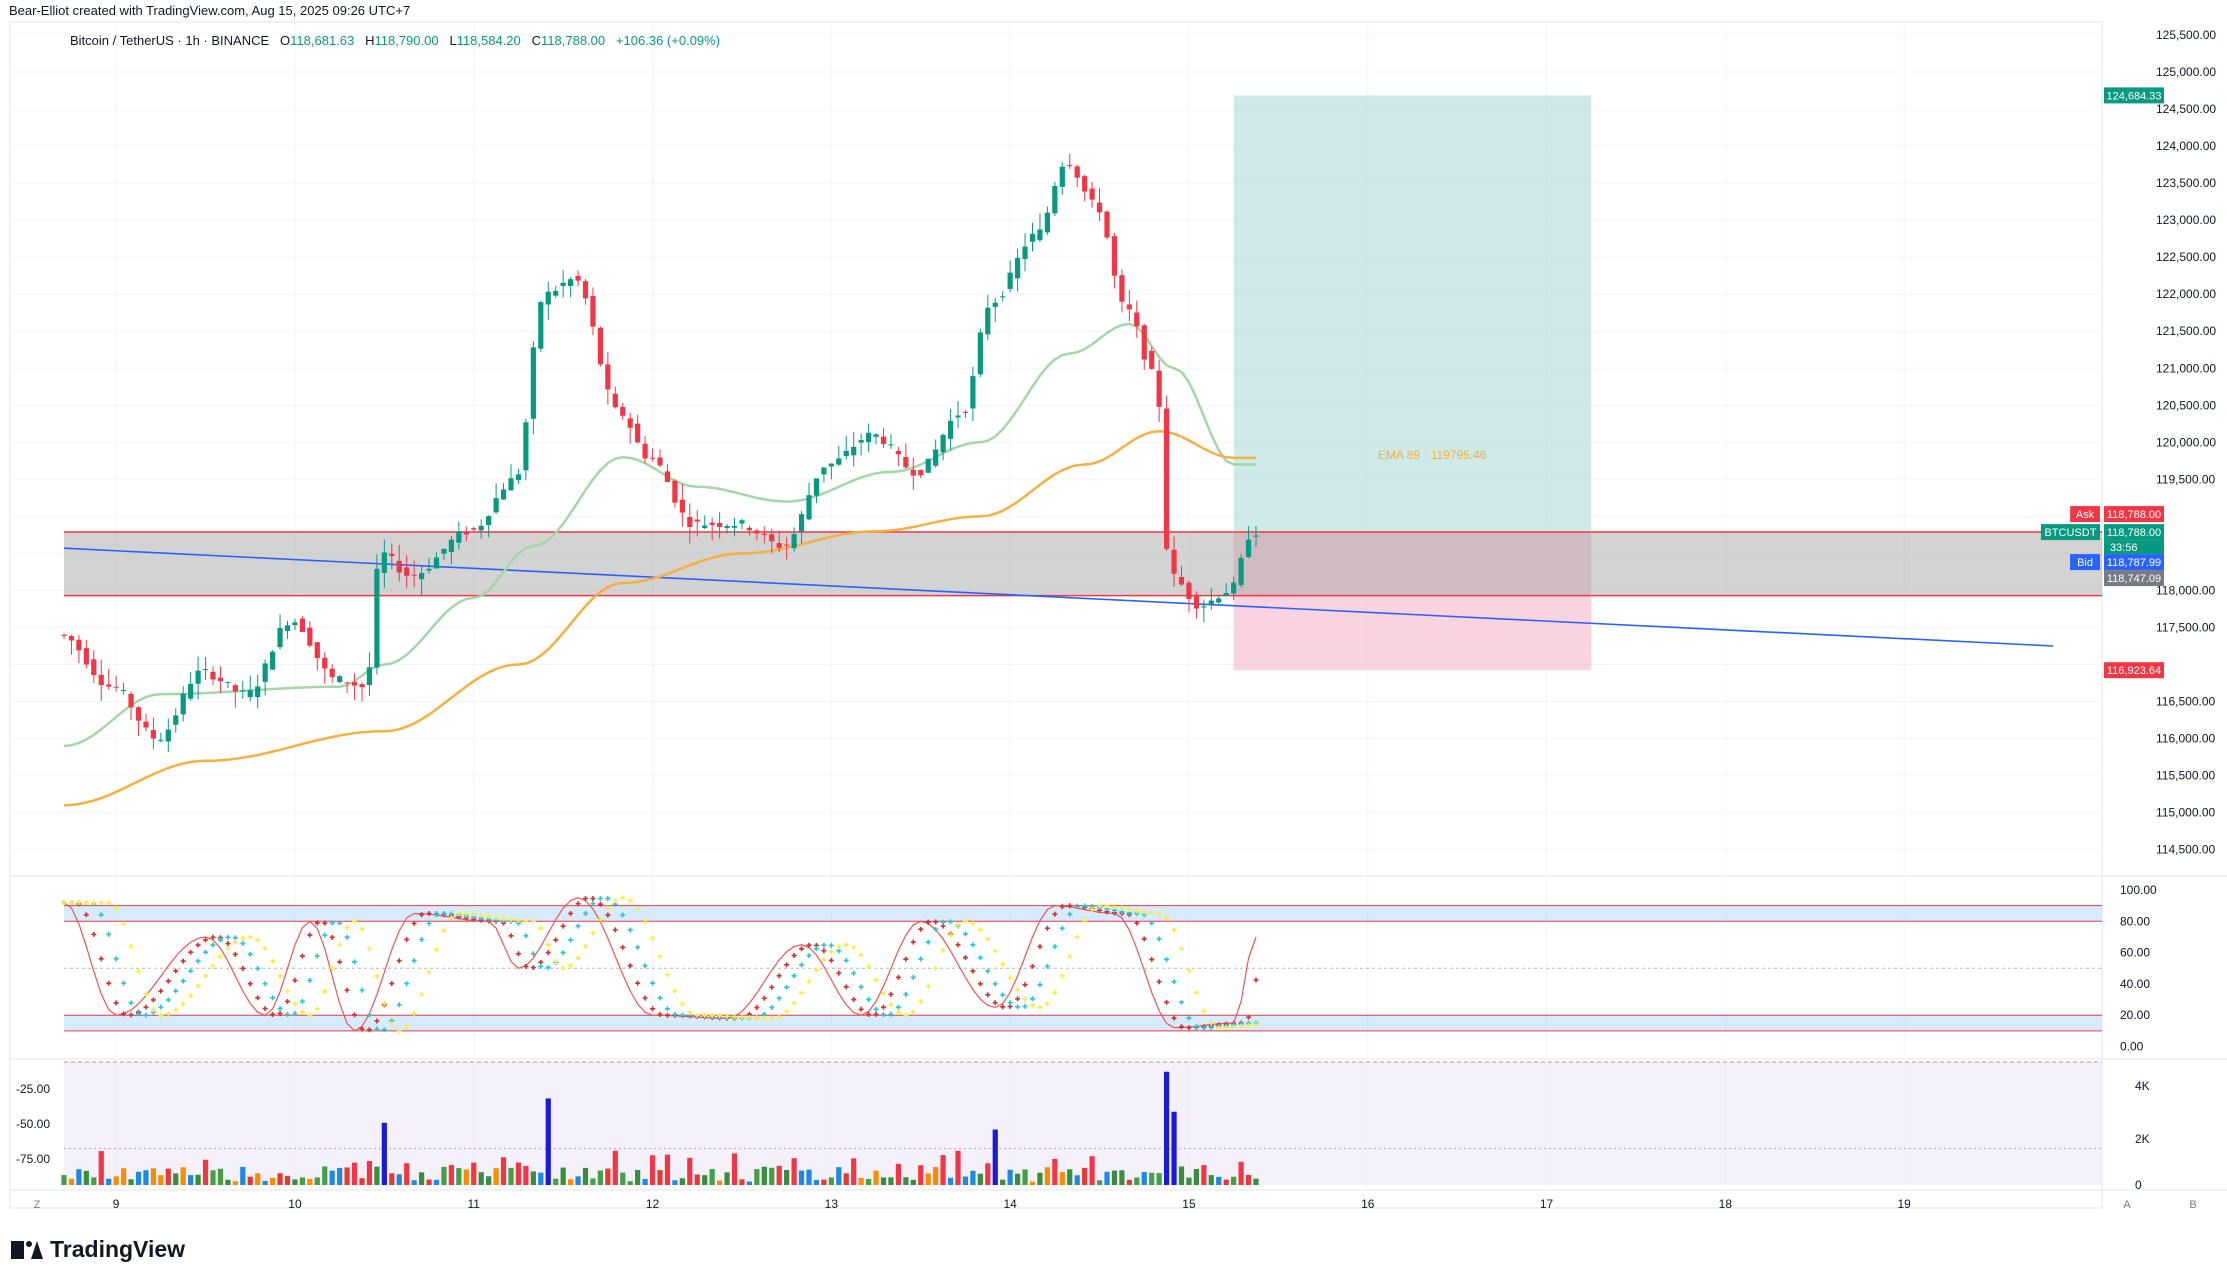 The height and width of the screenshot is (1278, 2227). Describe the element at coordinates (2185, 850) in the screenshot. I see `price-tick-label: 114,500.00` at that location.